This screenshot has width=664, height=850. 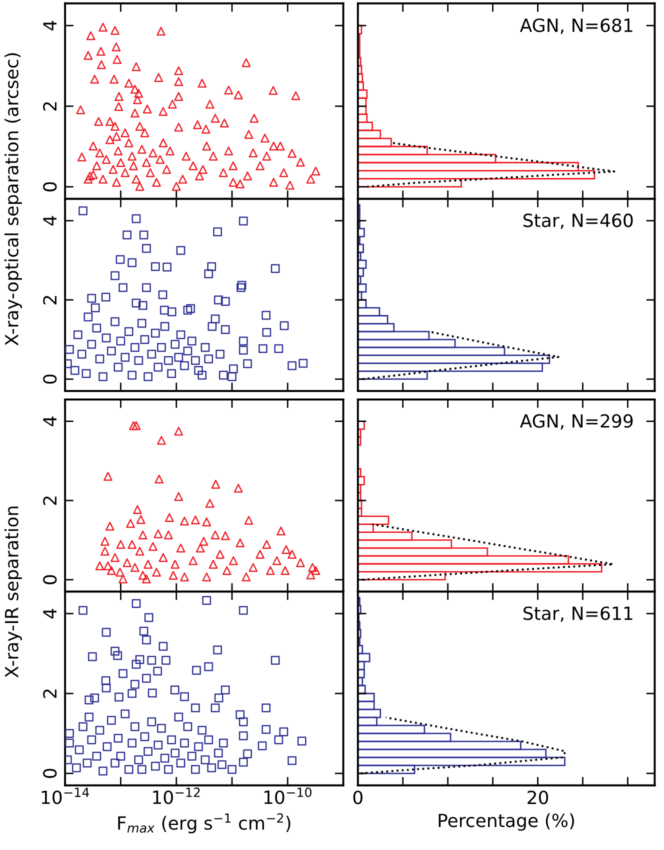 What do you see at coordinates (538, 797) in the screenshot?
I see `x-tick-label: 20` at bounding box center [538, 797].